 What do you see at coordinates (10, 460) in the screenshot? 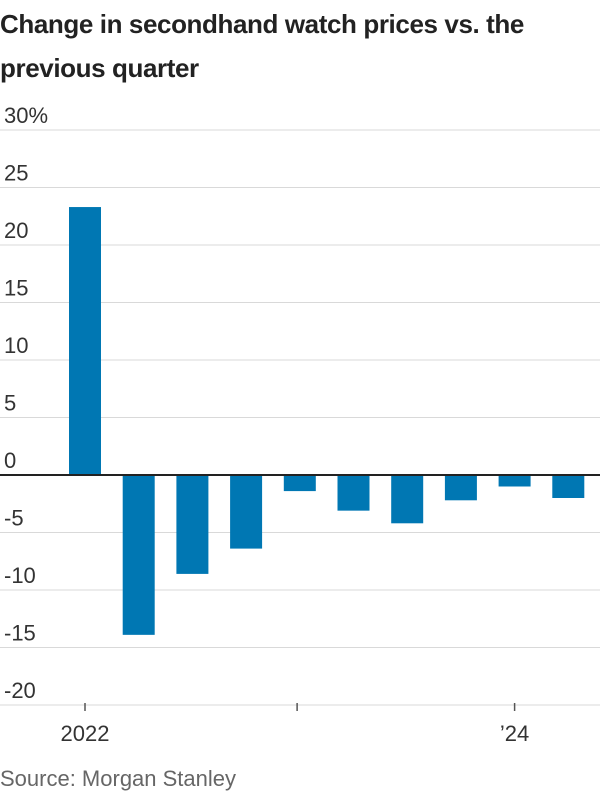
I see `y-tick-label: 0` at bounding box center [10, 460].